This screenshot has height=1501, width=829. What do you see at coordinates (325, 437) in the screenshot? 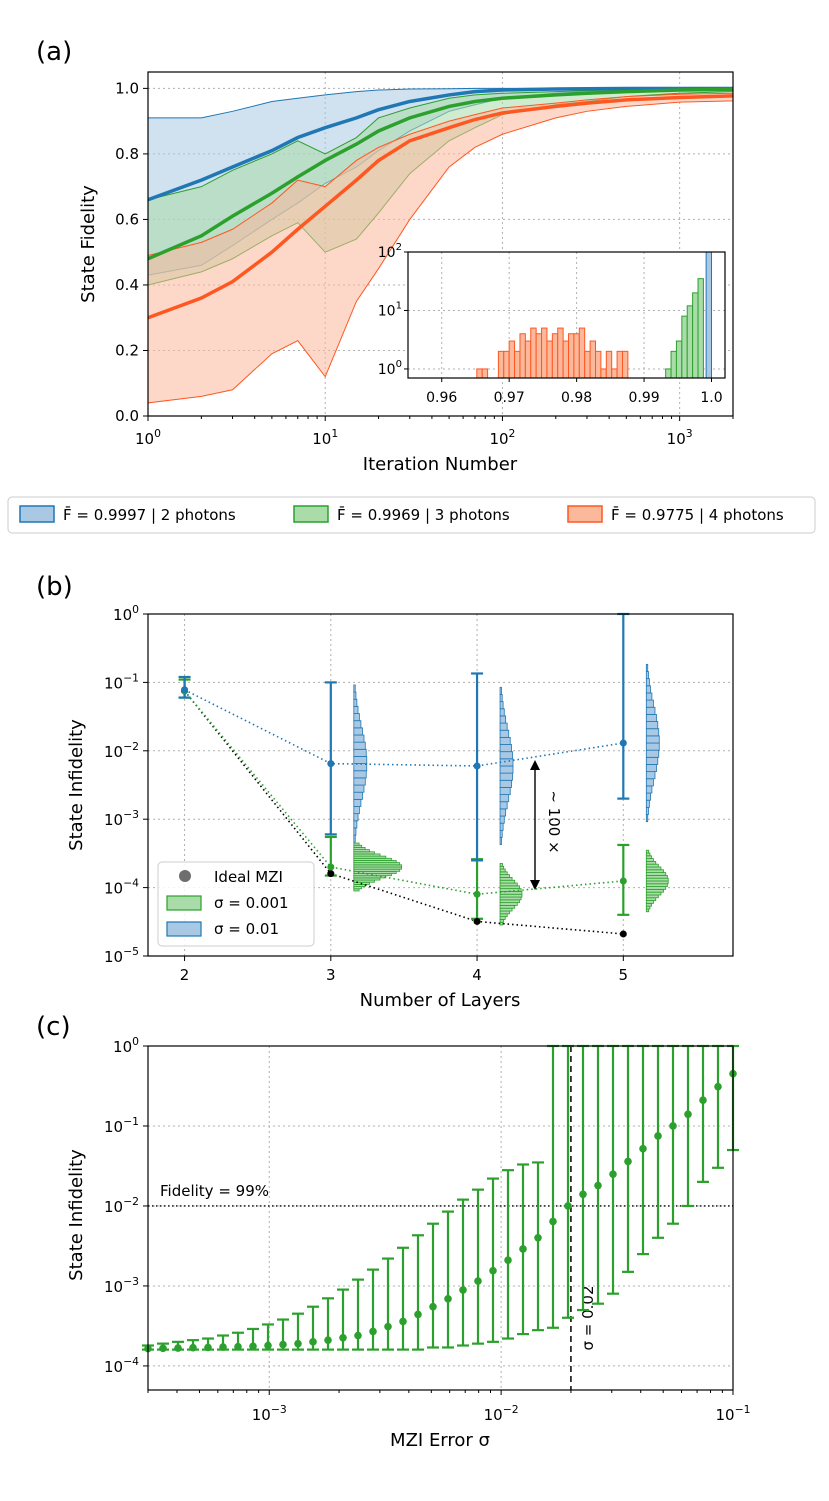
I see `a-xtick-label-1: 10¹` at bounding box center [325, 437].